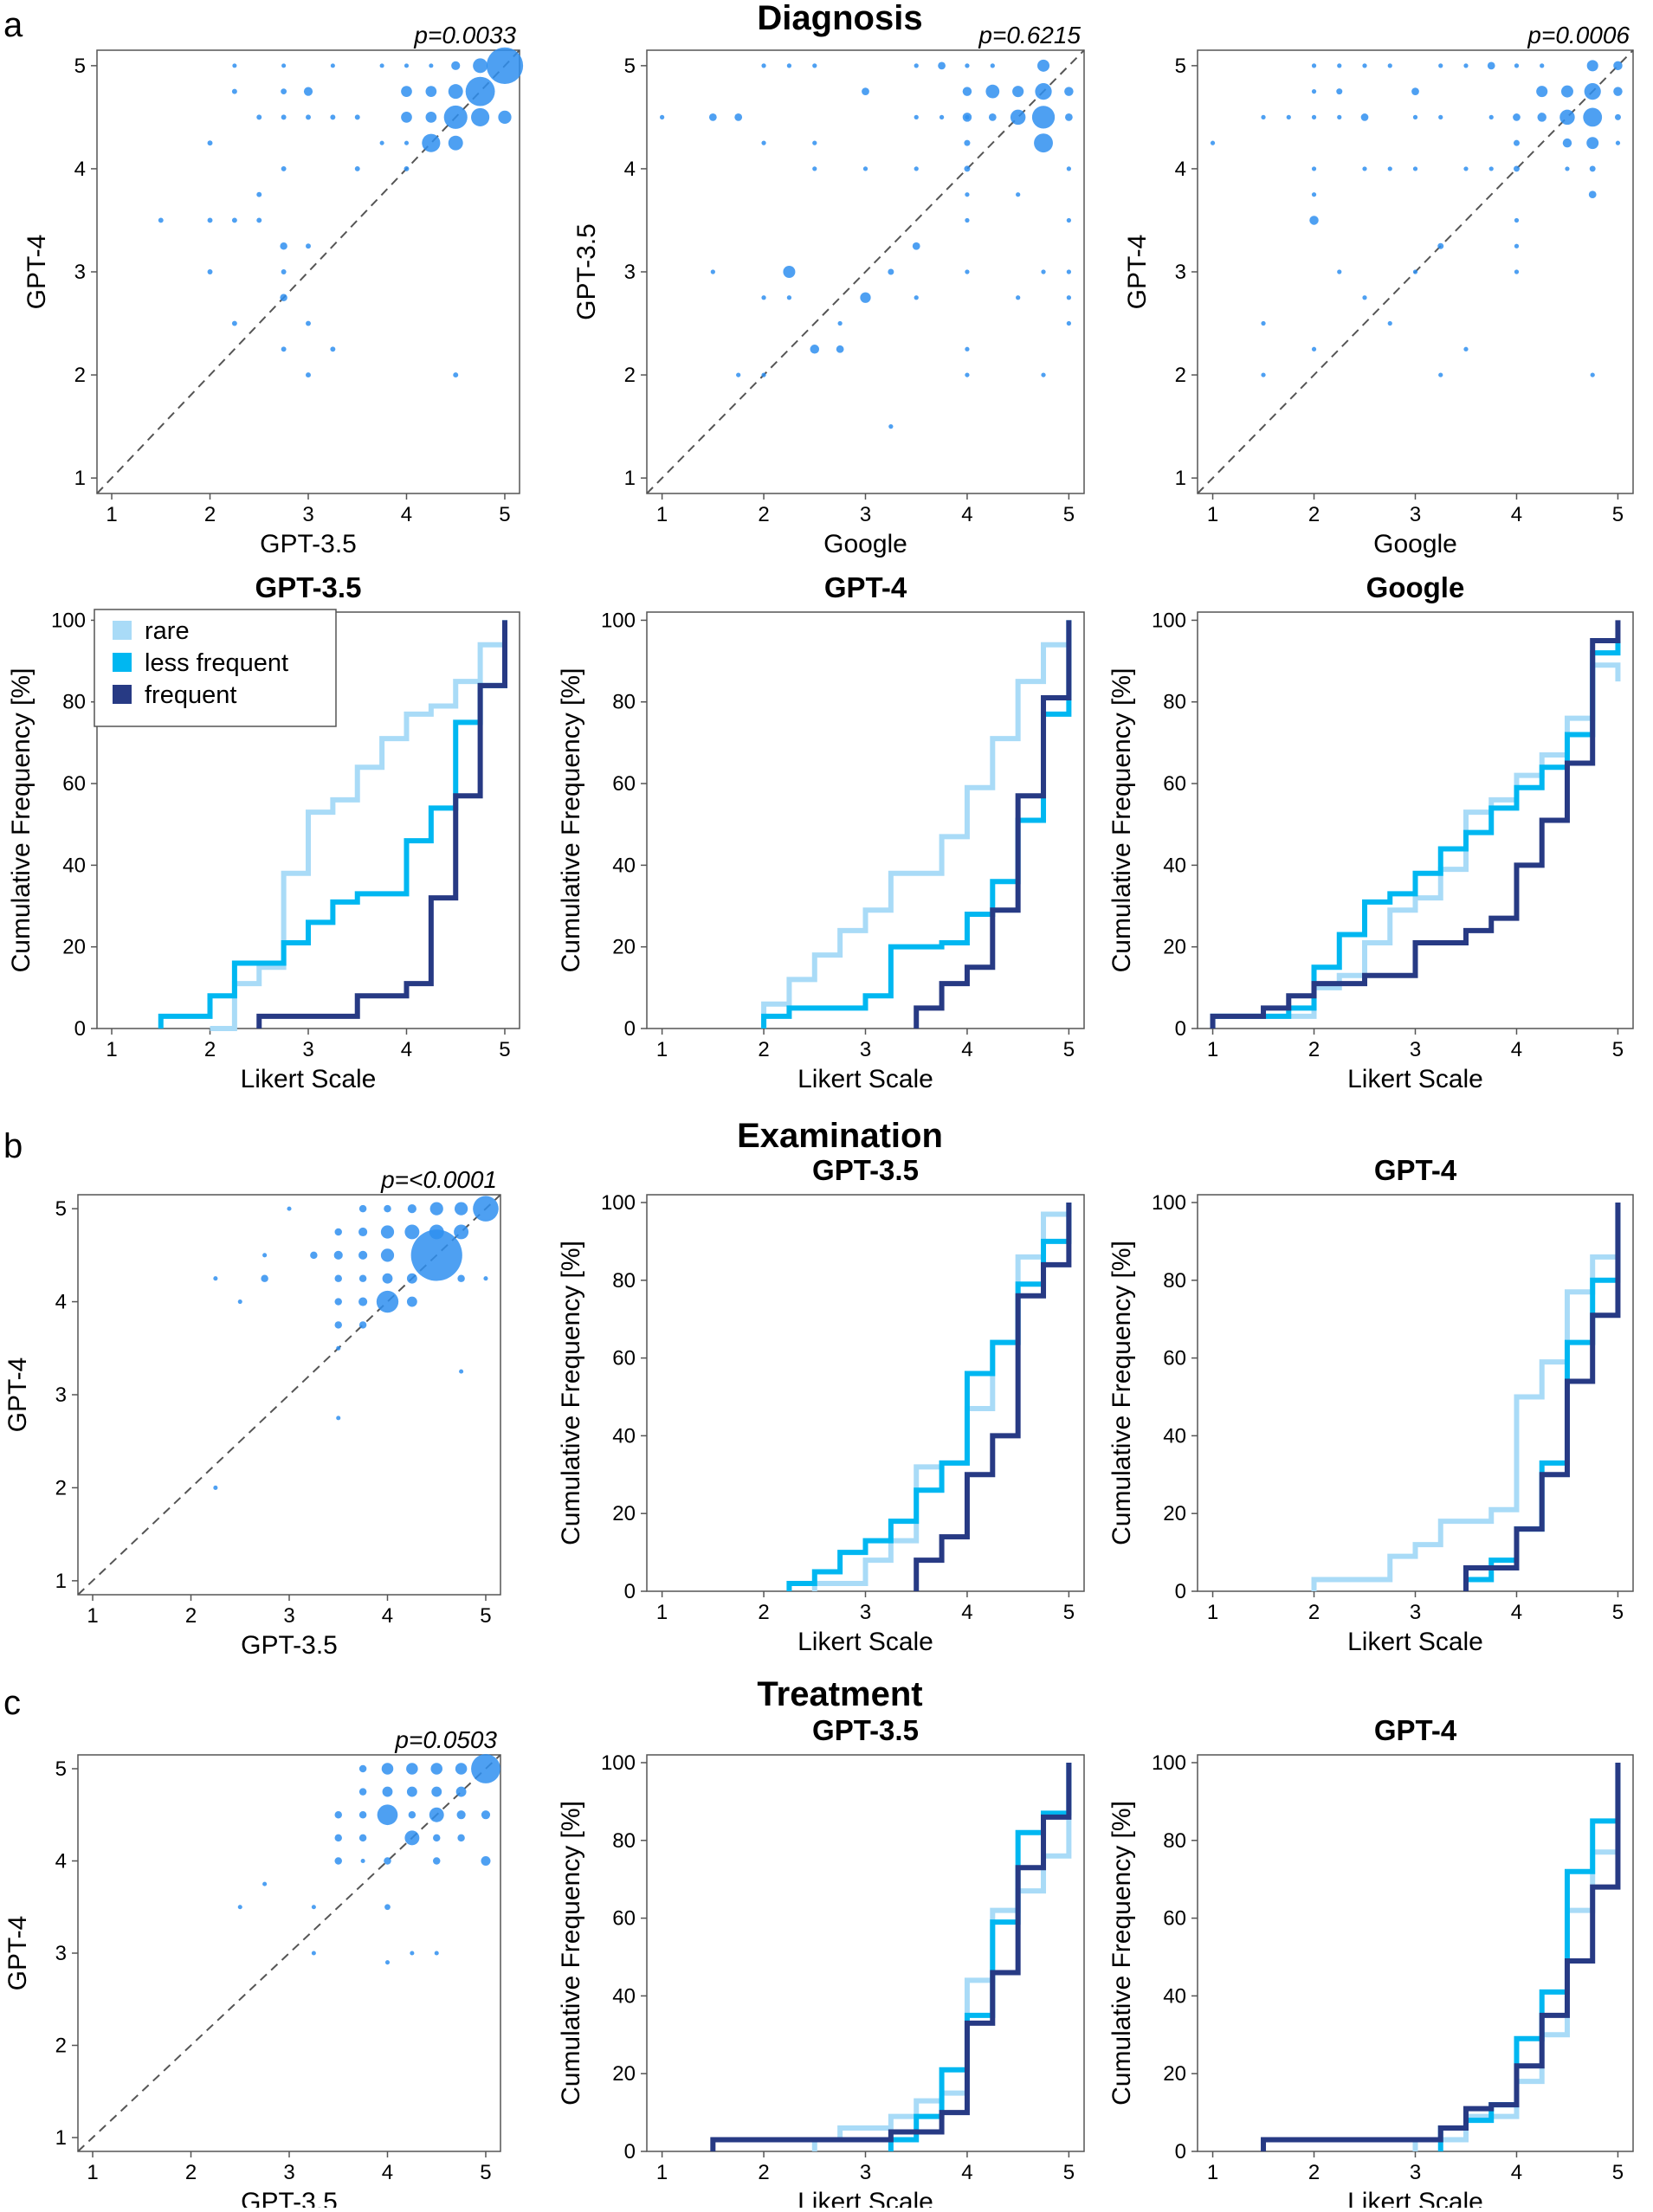  What do you see at coordinates (840, 18) in the screenshot?
I see `section-title-diagnosis: Diagnosis` at bounding box center [840, 18].